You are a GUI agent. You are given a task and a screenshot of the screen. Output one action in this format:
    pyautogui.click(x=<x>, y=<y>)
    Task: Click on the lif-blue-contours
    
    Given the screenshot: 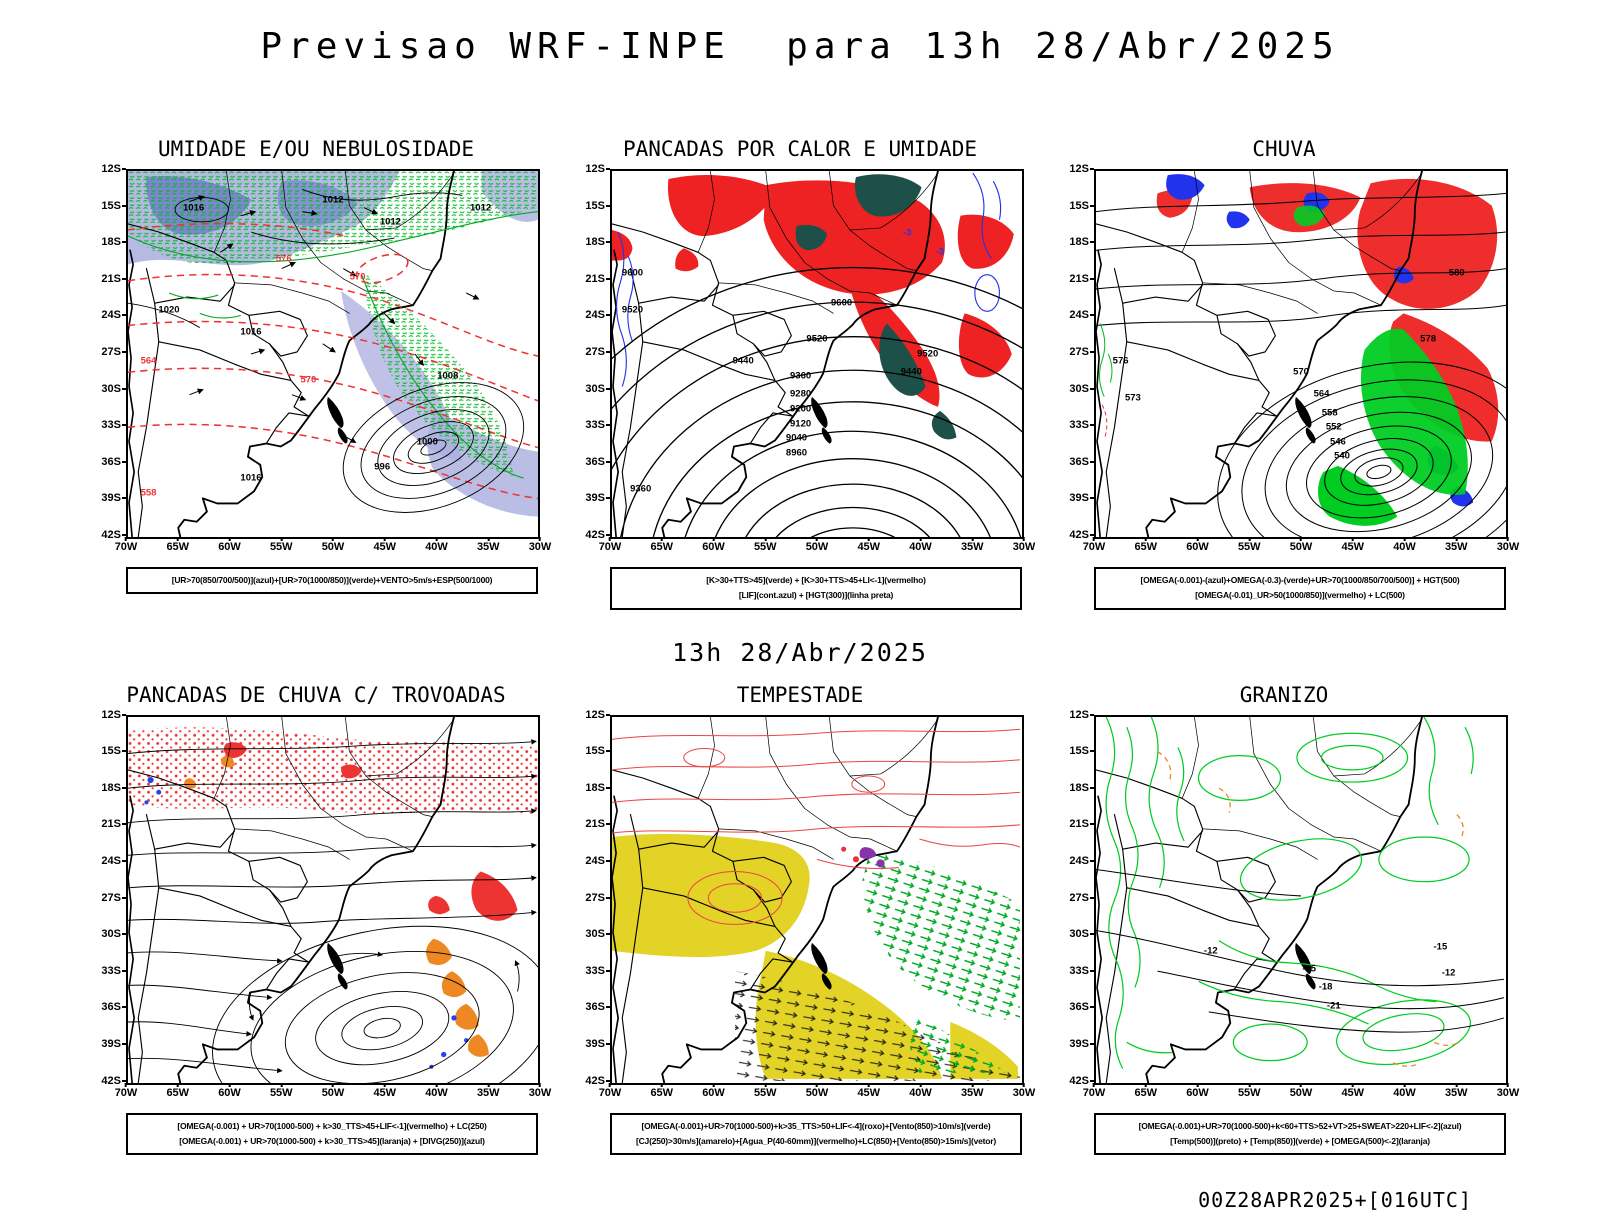 What is the action you would take?
    pyautogui.click(x=809, y=279)
    